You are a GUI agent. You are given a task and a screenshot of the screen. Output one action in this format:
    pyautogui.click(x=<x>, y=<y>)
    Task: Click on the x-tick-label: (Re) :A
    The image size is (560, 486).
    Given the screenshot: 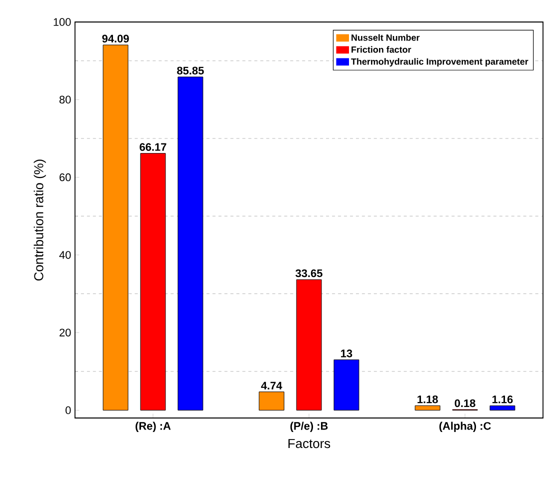 What is the action you would take?
    pyautogui.click(x=153, y=427)
    